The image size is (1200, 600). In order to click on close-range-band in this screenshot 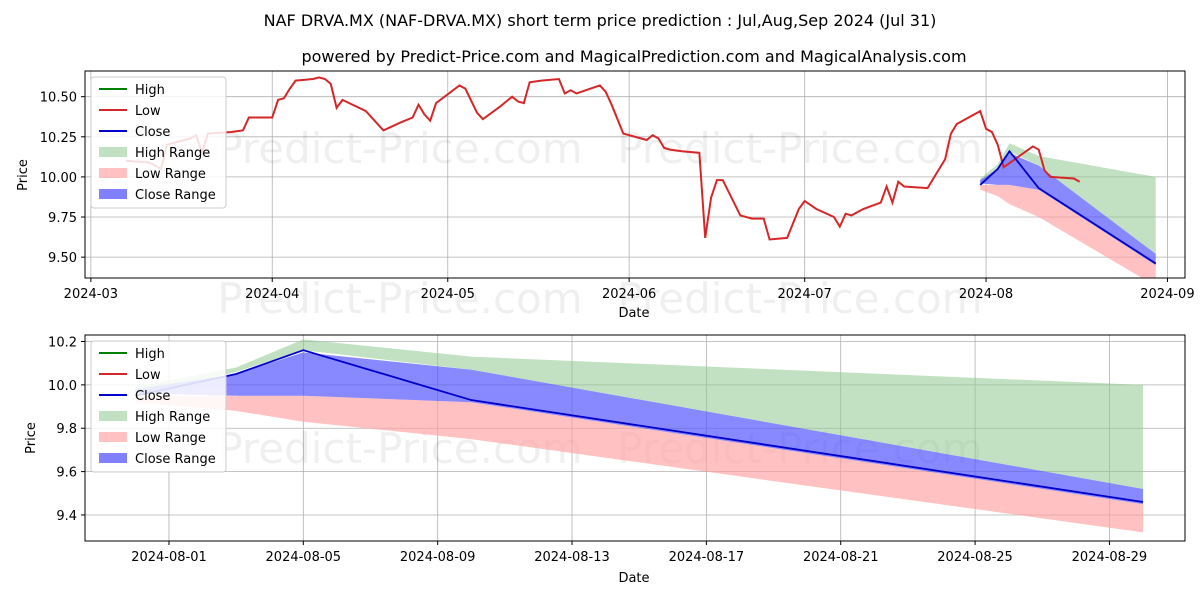, I will do `click(1068, 209)`.